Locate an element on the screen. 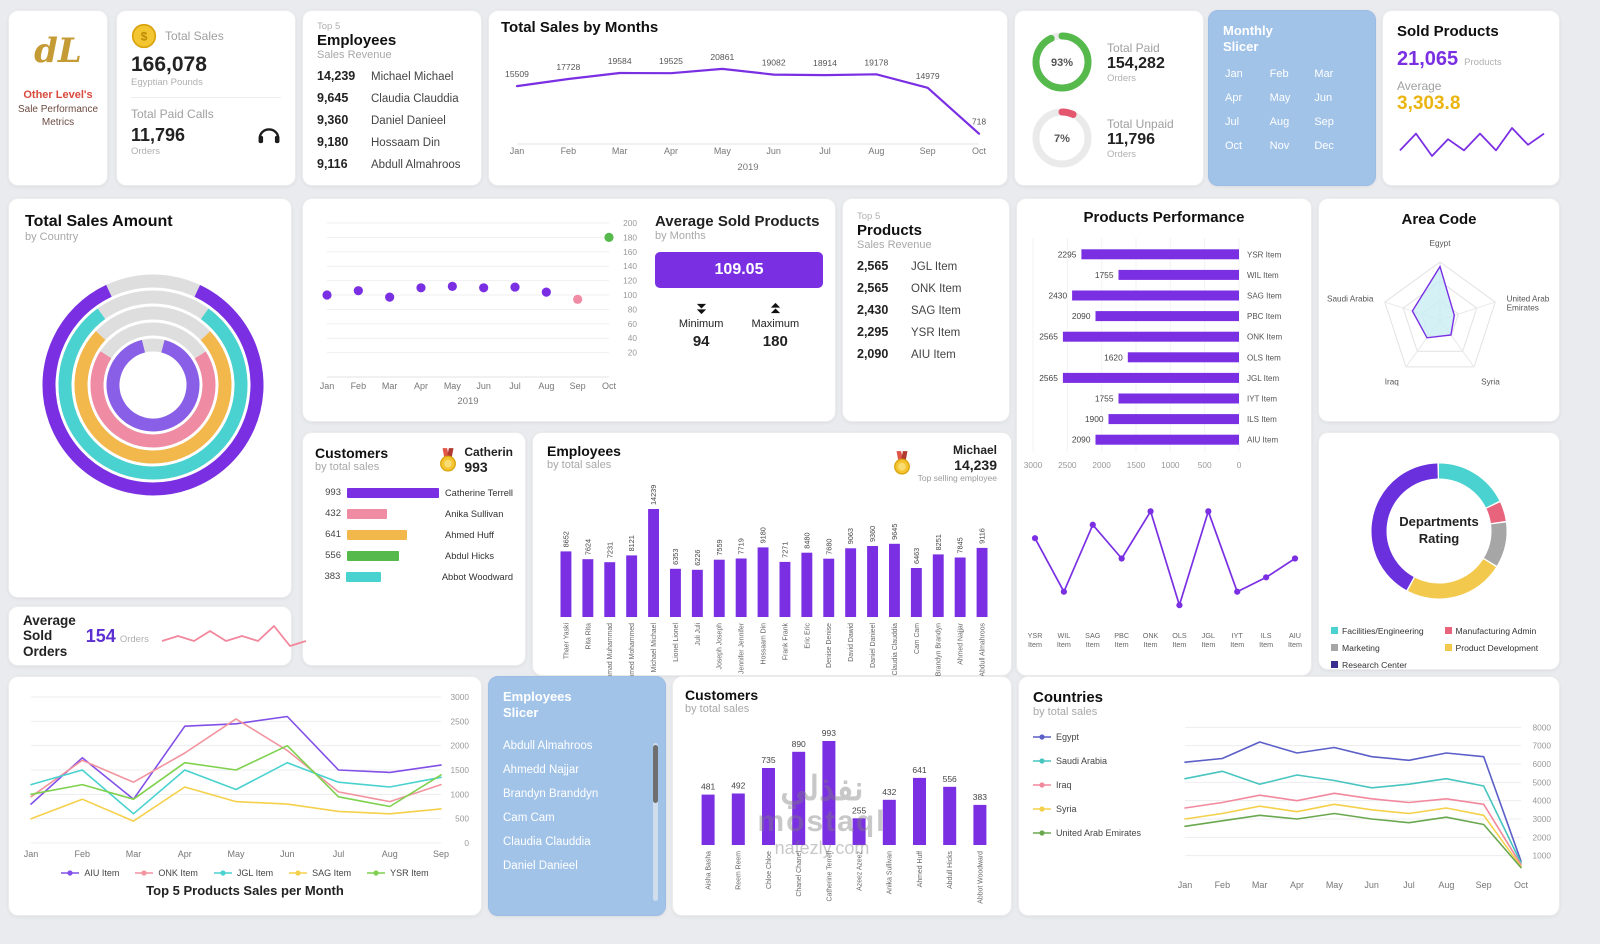 This screenshot has width=1600, height=944. svg-text: 180 is located at coordinates (630, 237).